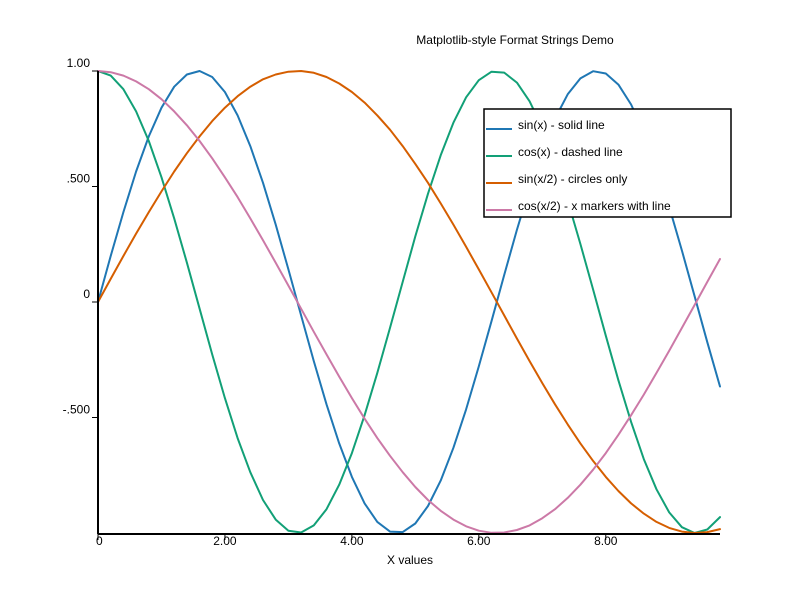 The image size is (800, 600). I want to click on y-tick-label: -.500, so click(77, 410).